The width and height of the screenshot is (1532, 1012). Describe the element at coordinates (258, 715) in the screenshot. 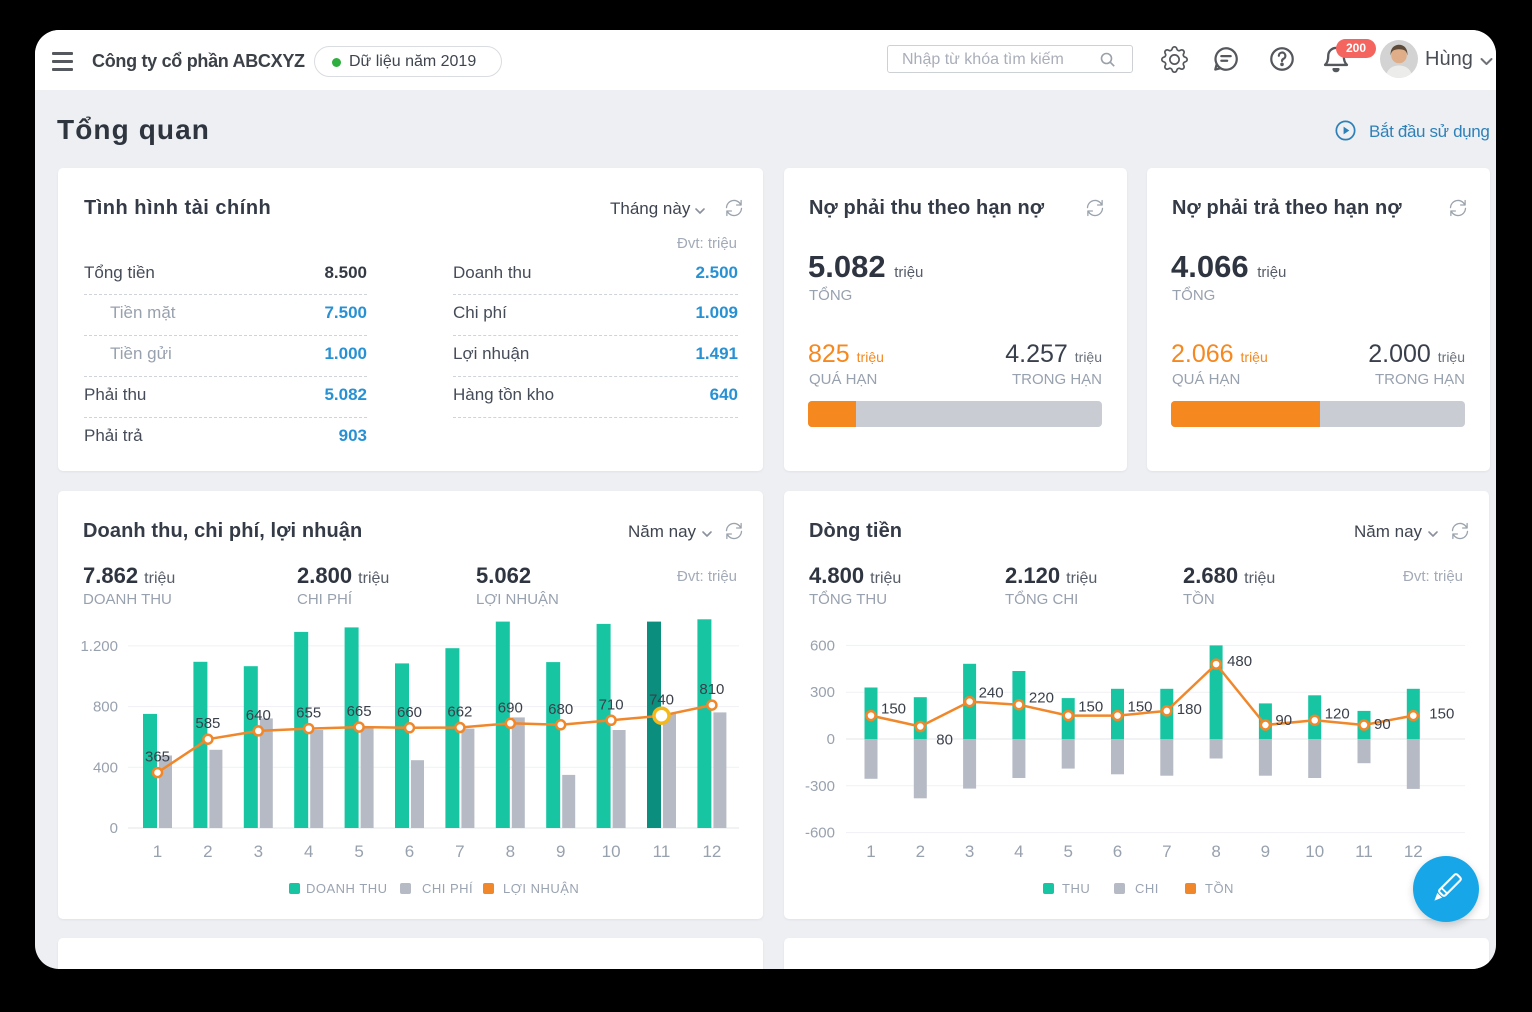

I see `svg-text: 640` at that location.